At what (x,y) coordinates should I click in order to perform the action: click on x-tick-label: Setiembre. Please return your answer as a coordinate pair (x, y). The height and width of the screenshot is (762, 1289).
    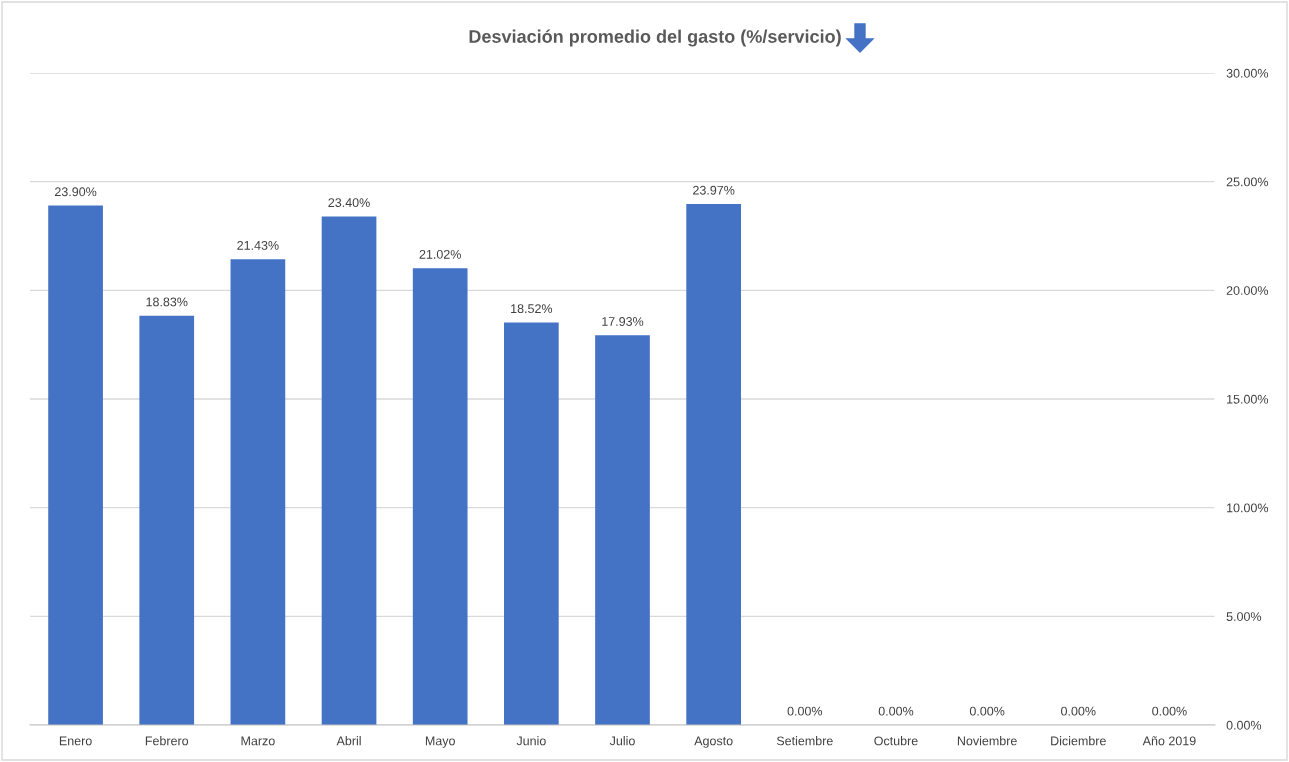
    Looking at the image, I should click on (804, 741).